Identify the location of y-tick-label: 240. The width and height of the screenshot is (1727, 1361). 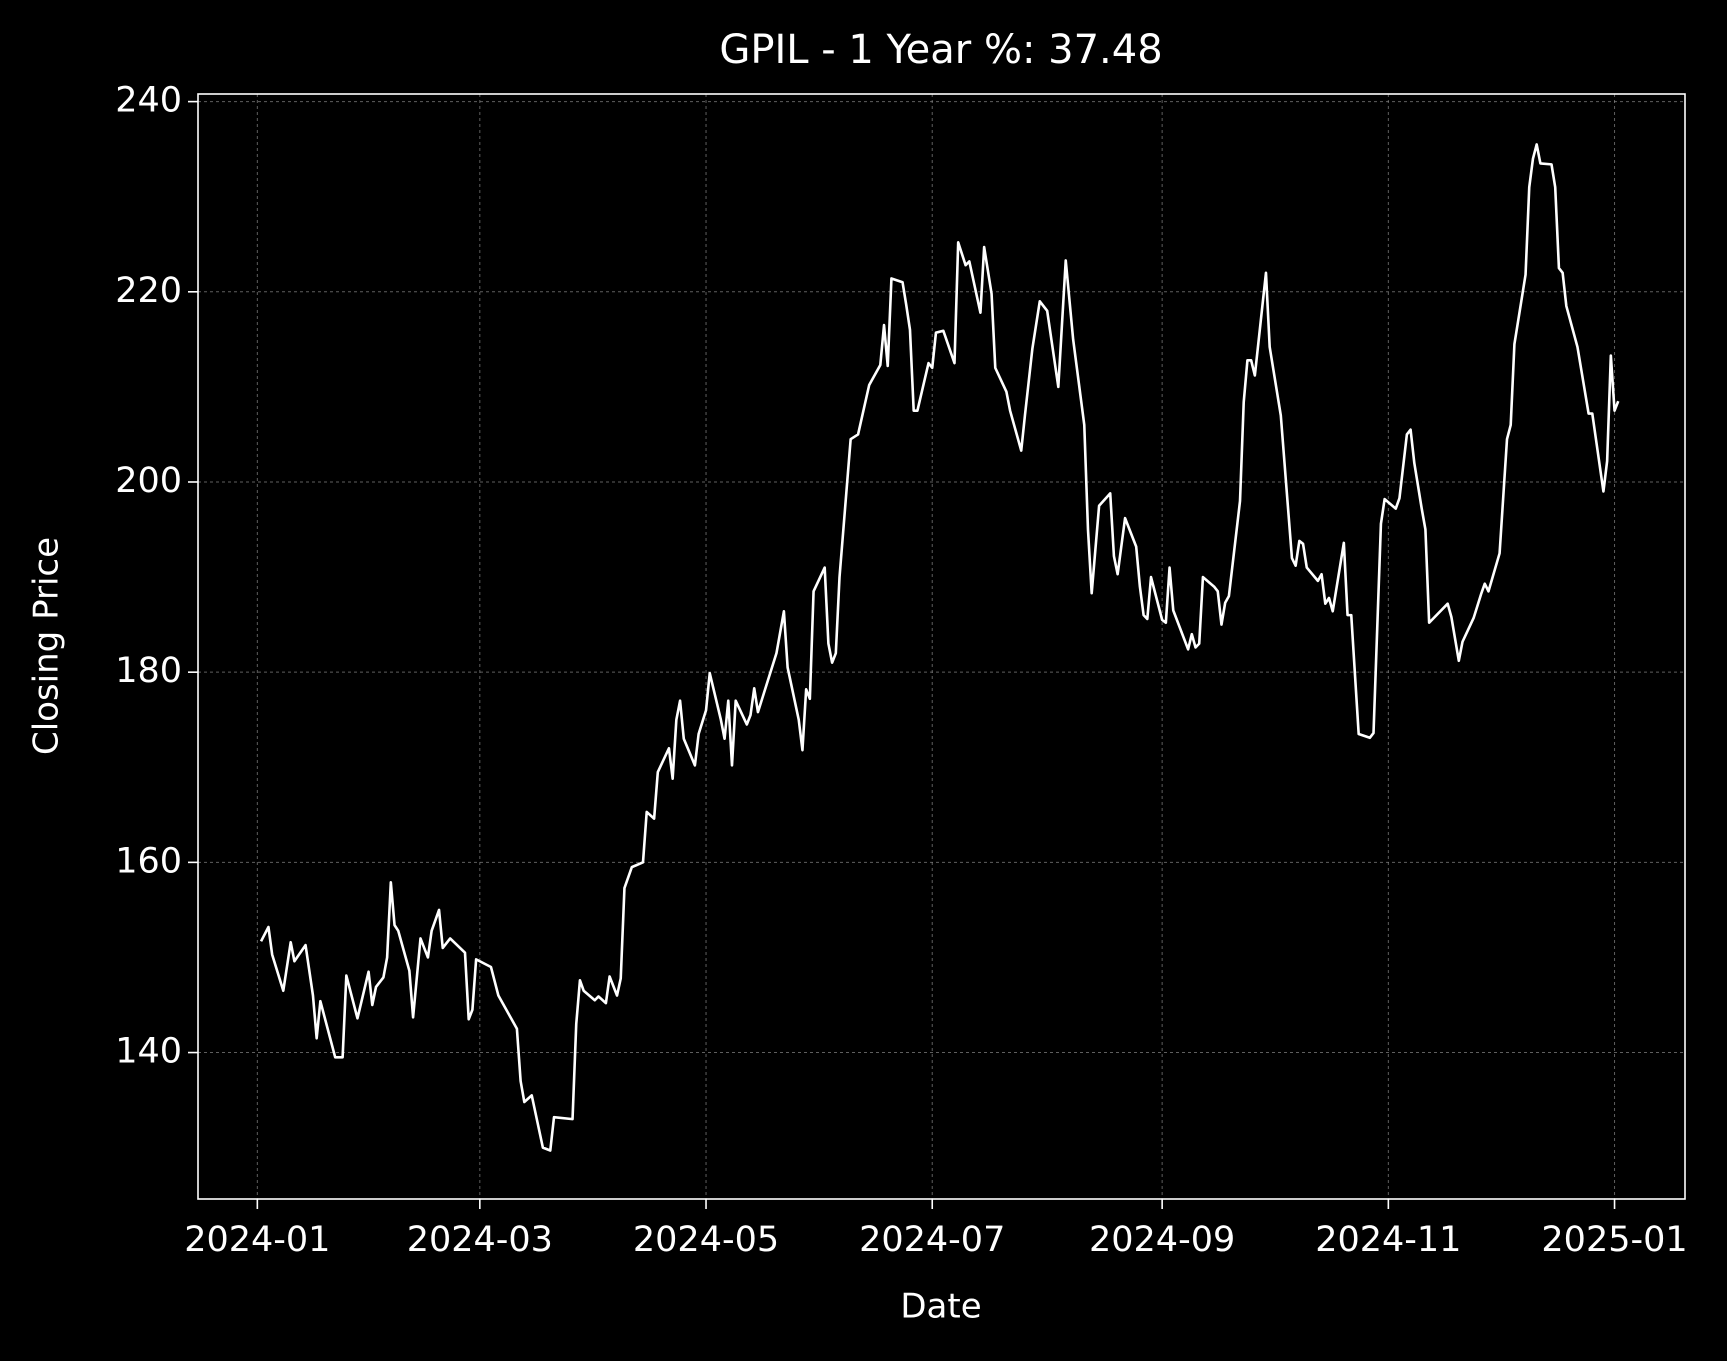
(148, 101).